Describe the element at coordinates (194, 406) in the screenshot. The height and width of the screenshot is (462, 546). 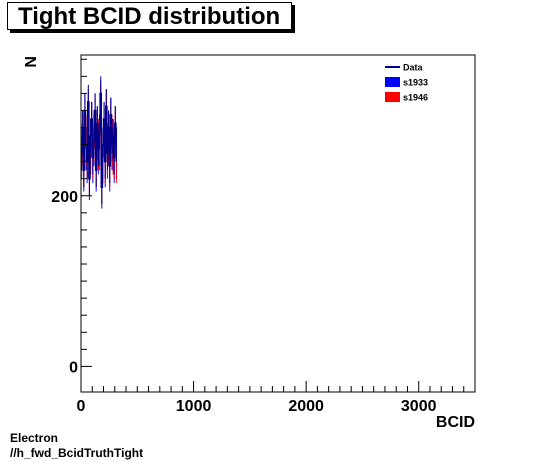
I see `x-tick-label-1000: 1000` at that location.